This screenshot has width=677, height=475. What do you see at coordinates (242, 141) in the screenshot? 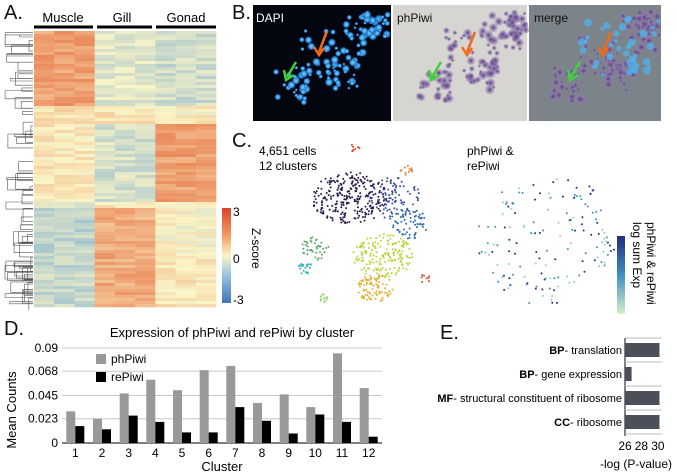
I see `panel-c-label: C.` at bounding box center [242, 141].